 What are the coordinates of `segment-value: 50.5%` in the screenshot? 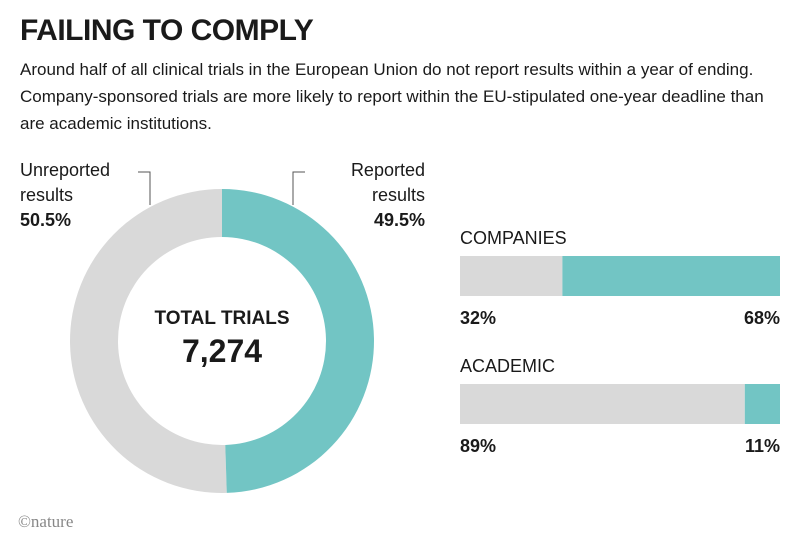 It's located at (46, 220).